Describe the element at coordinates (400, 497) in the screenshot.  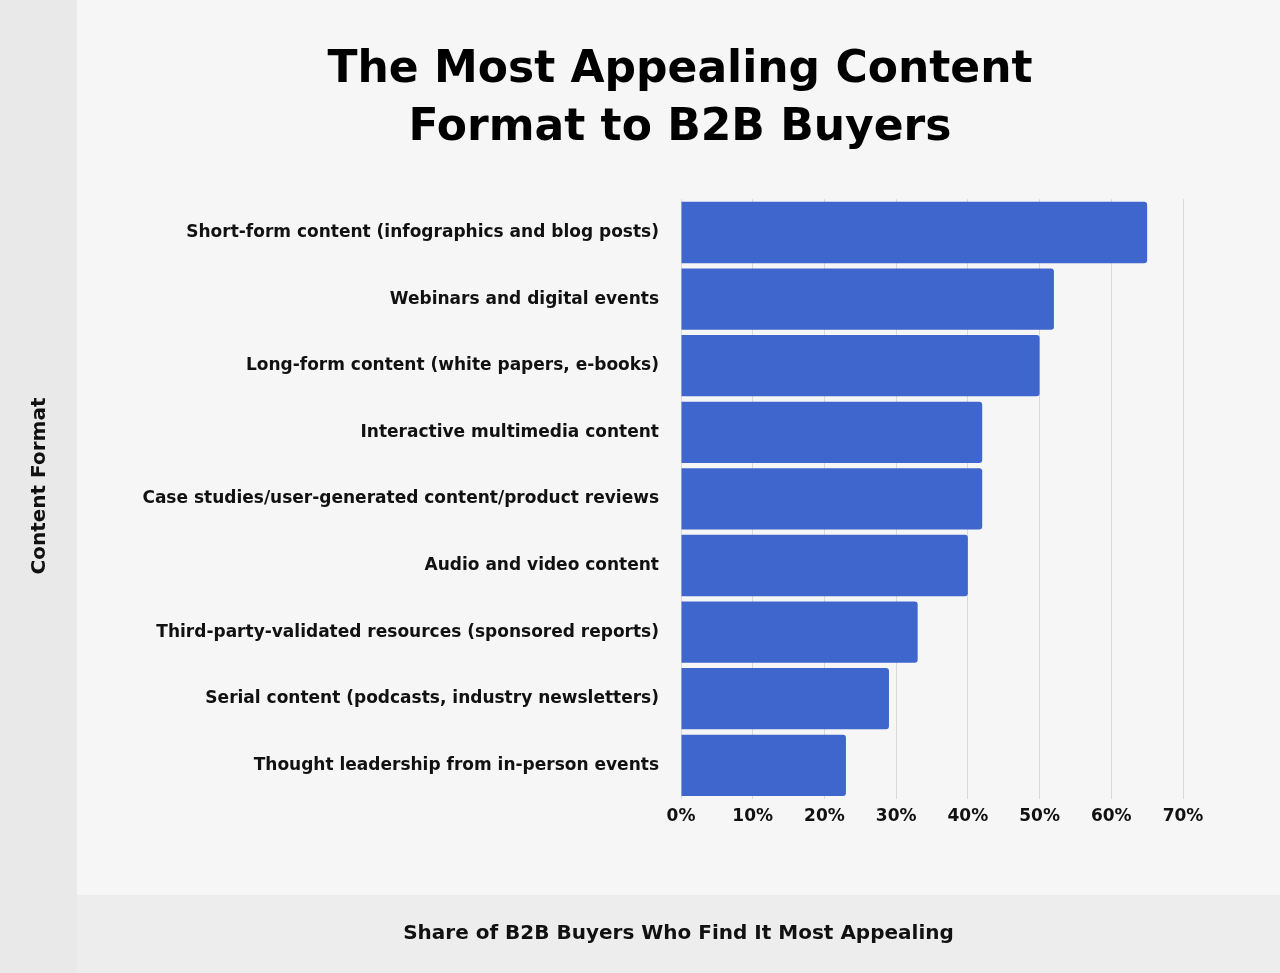
I see `y-tick-label: Case studies/user-generated content/product reviews` at that location.